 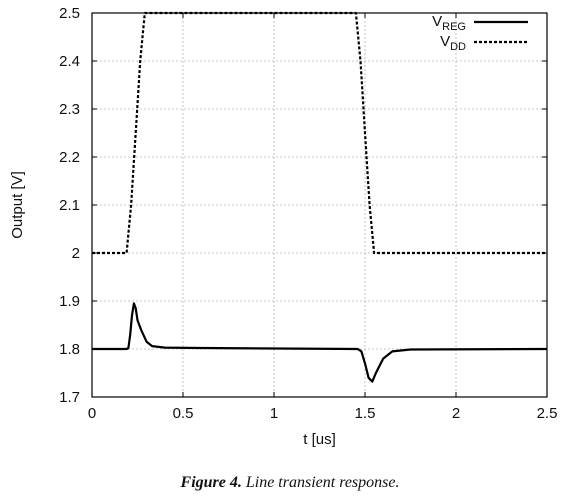 What do you see at coordinates (274, 413) in the screenshot?
I see `x-tick-label: 1` at bounding box center [274, 413].